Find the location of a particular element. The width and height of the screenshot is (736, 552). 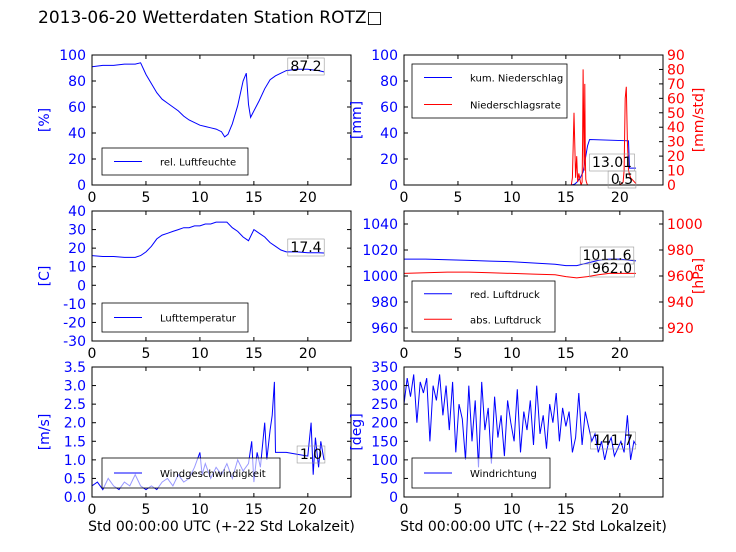

y2-tick-label-precipitation: 40 is located at coordinates (676, 128).